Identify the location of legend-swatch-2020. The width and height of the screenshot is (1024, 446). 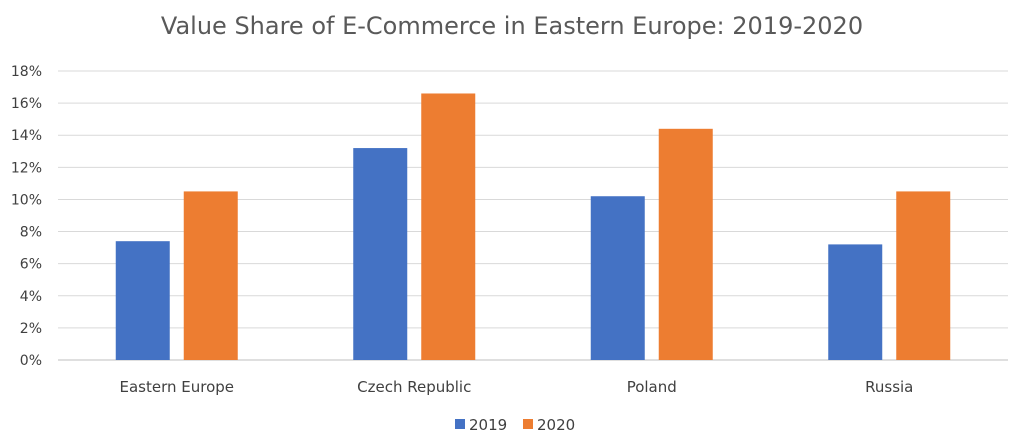
(528, 424).